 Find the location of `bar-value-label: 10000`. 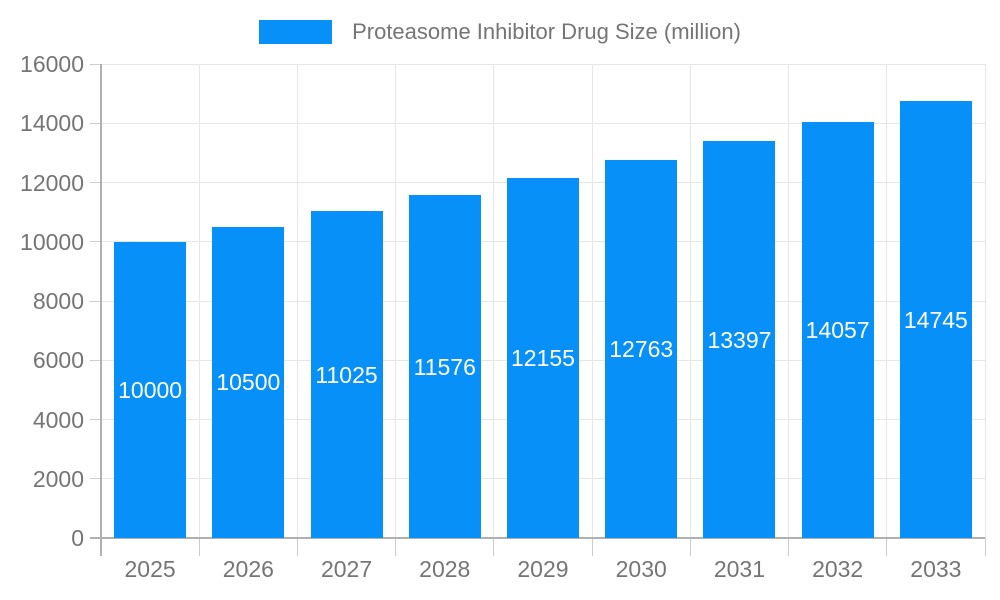

bar-value-label: 10000 is located at coordinates (150, 389).